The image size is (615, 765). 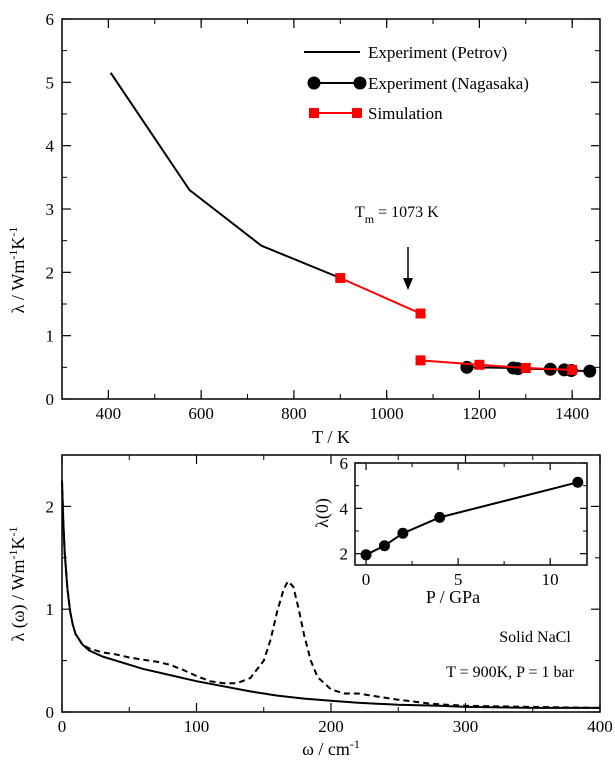 What do you see at coordinates (50, 209) in the screenshot?
I see `top-y-tick-label: 3` at bounding box center [50, 209].